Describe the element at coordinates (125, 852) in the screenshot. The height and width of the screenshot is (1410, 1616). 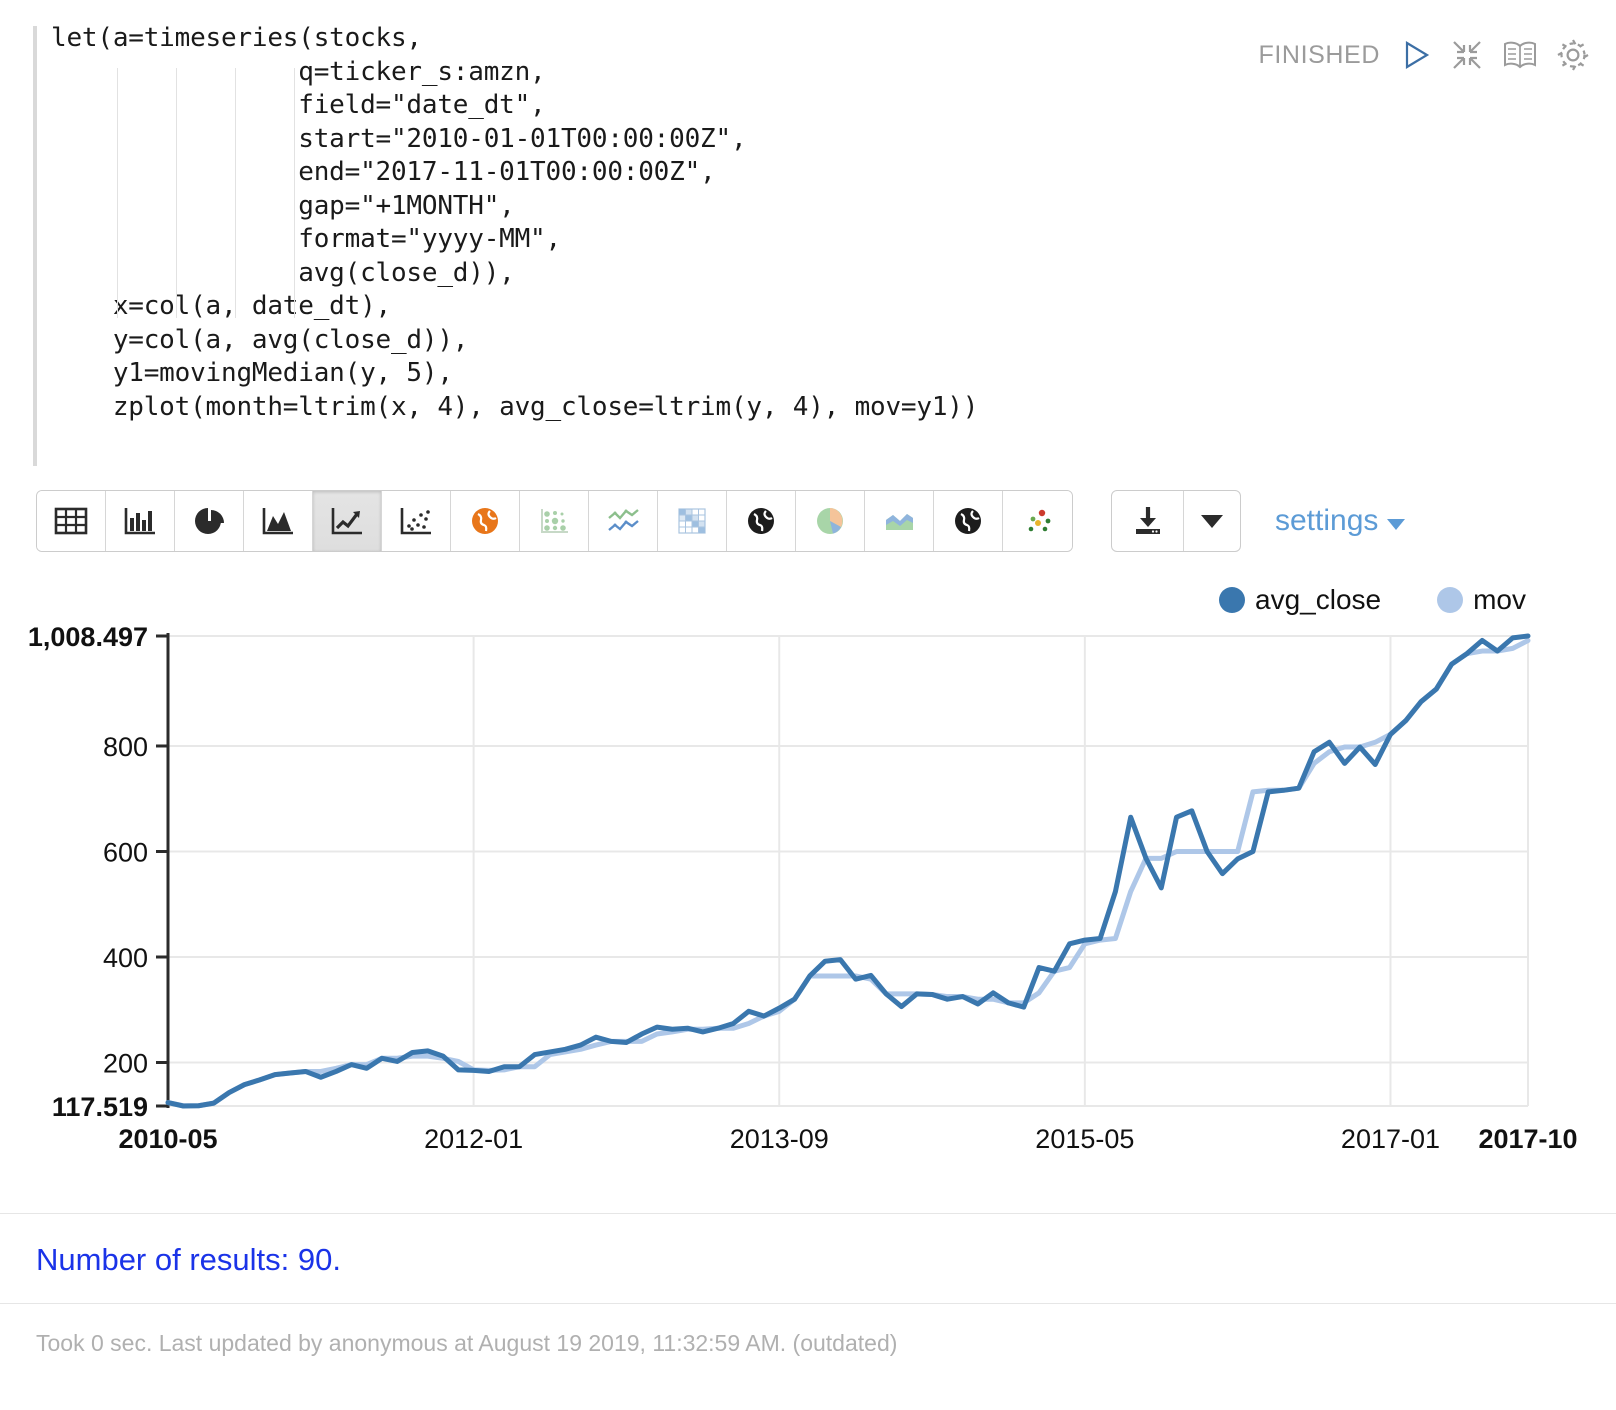
I see `y-axis-tick-label: 600` at that location.